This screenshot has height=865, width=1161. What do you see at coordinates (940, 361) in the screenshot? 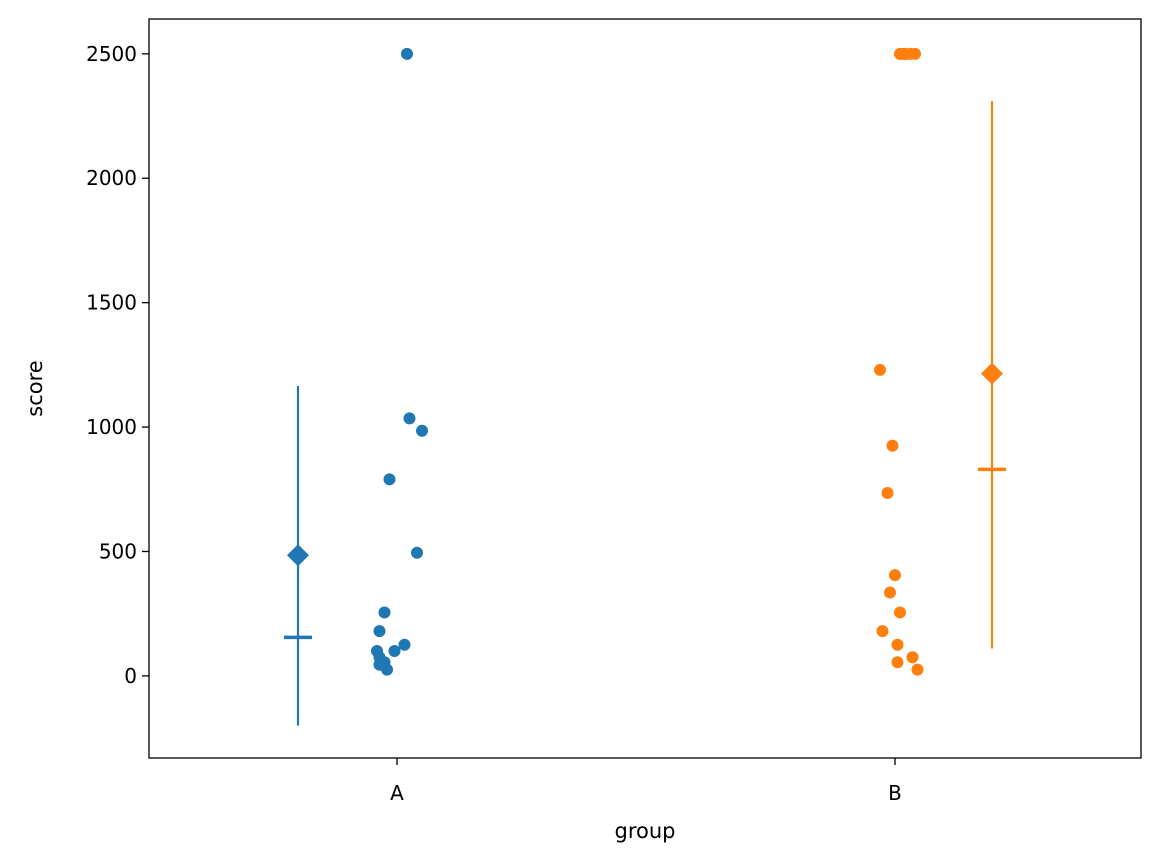
I see `series-B` at bounding box center [940, 361].